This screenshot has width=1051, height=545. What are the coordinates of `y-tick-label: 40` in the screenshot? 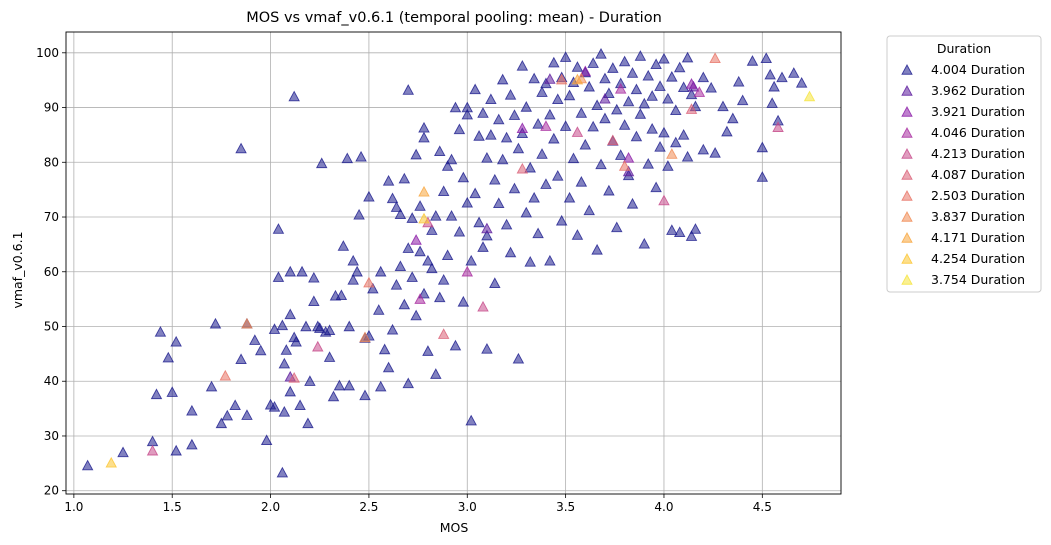 It's located at (51, 381).